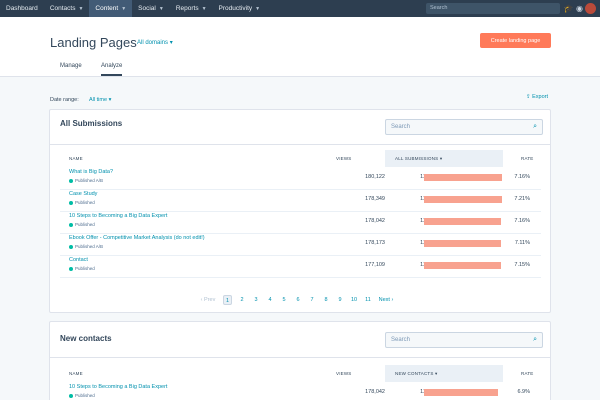 This screenshot has height=400, width=600. What do you see at coordinates (354, 300) in the screenshot?
I see `page-10-button: 10` at bounding box center [354, 300].